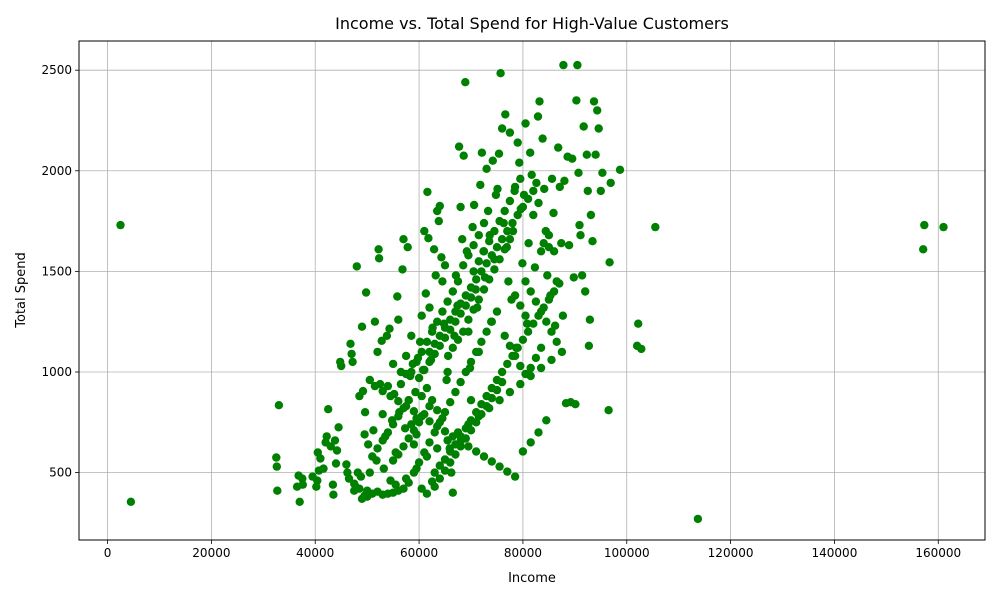 The width and height of the screenshot is (1000, 604). I want to click on x-tick-label: 140000, so click(835, 553).